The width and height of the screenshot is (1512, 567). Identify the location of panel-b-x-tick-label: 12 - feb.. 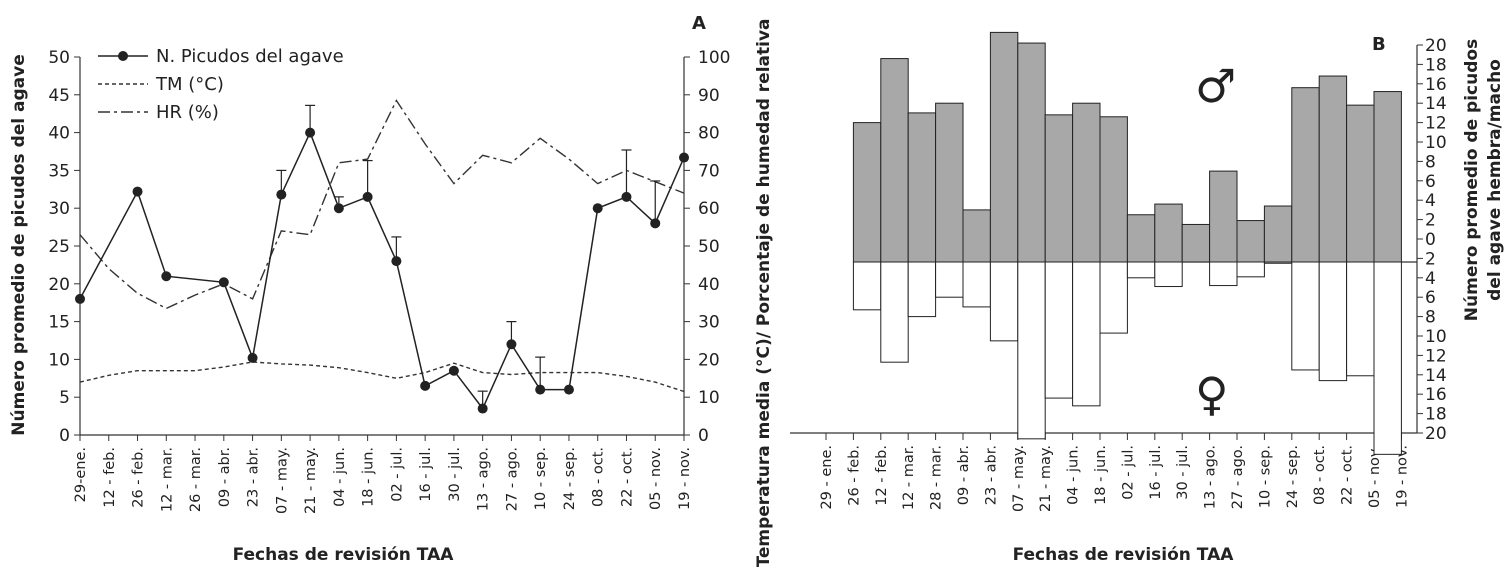
(882, 475).